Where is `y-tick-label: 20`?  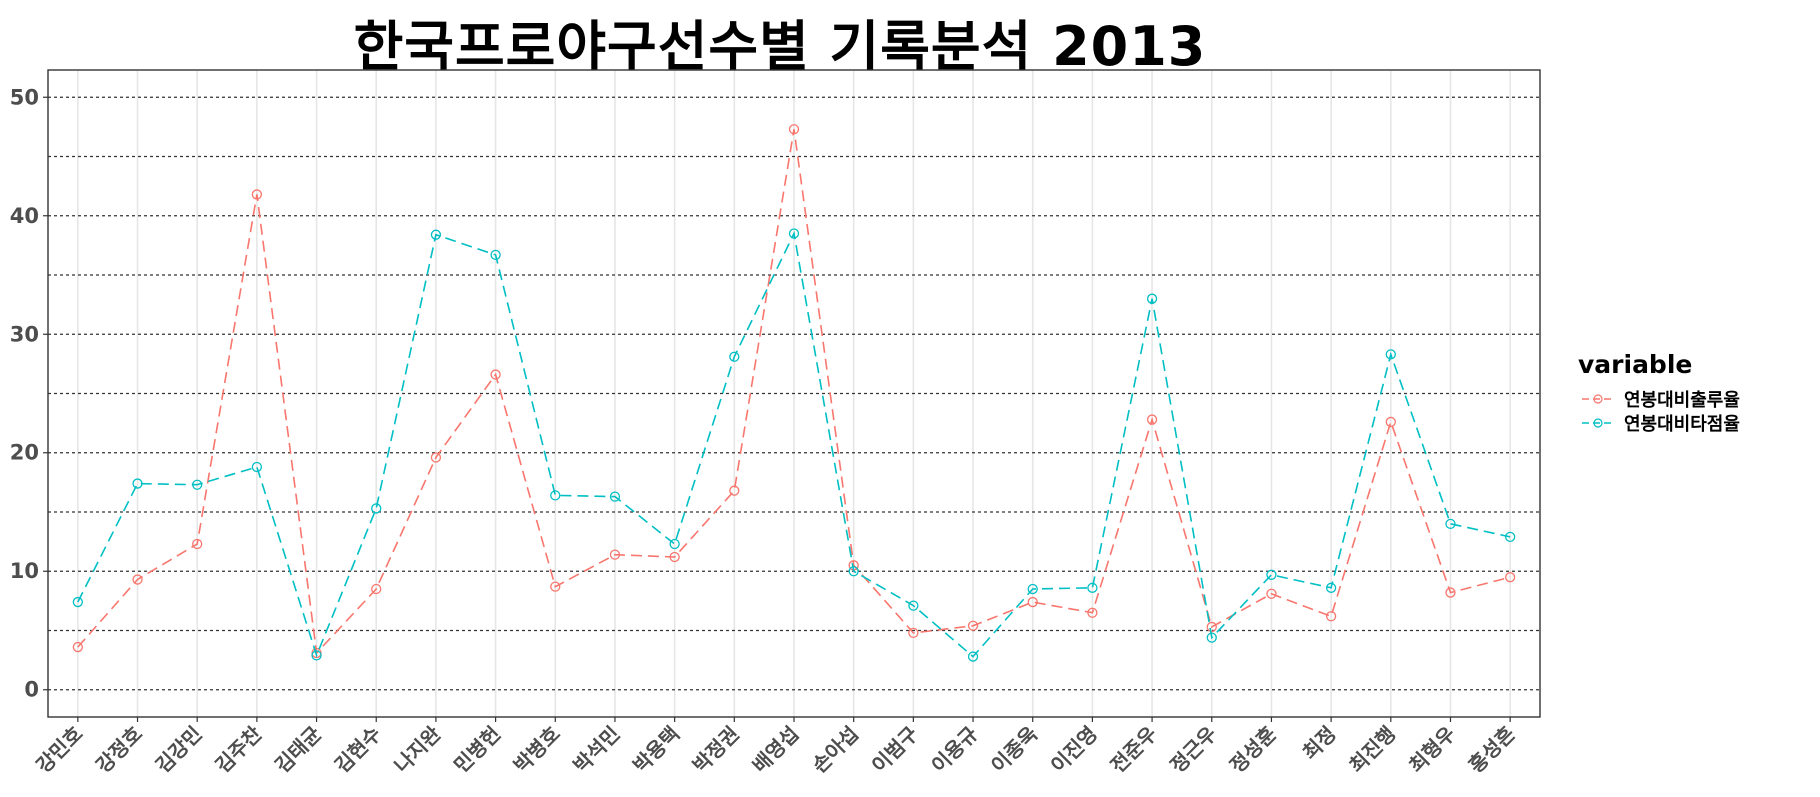
y-tick-label: 20 is located at coordinates (24, 453).